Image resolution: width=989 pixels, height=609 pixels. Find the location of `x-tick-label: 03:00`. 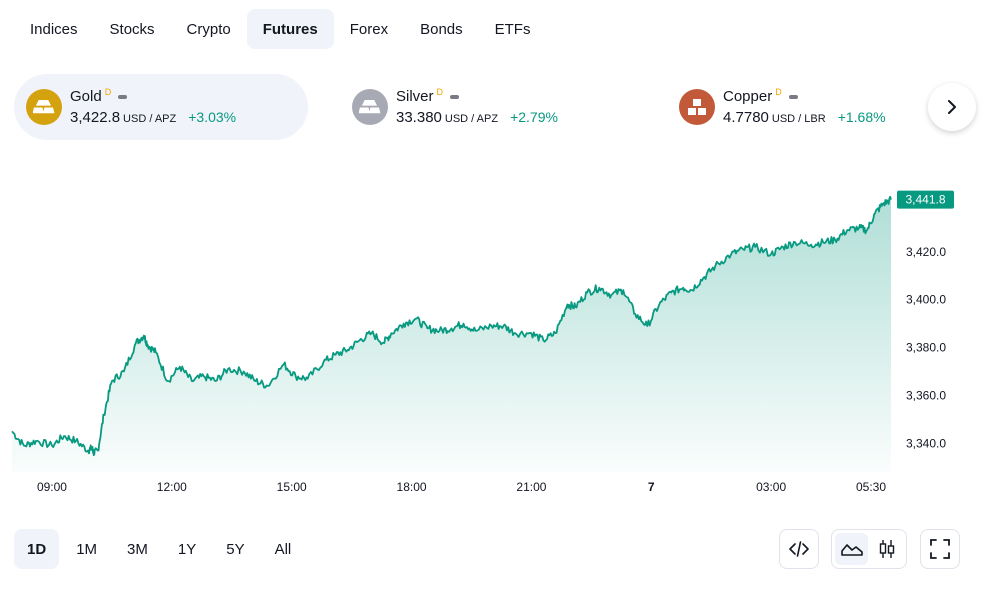

x-tick-label: 03:00 is located at coordinates (771, 487).